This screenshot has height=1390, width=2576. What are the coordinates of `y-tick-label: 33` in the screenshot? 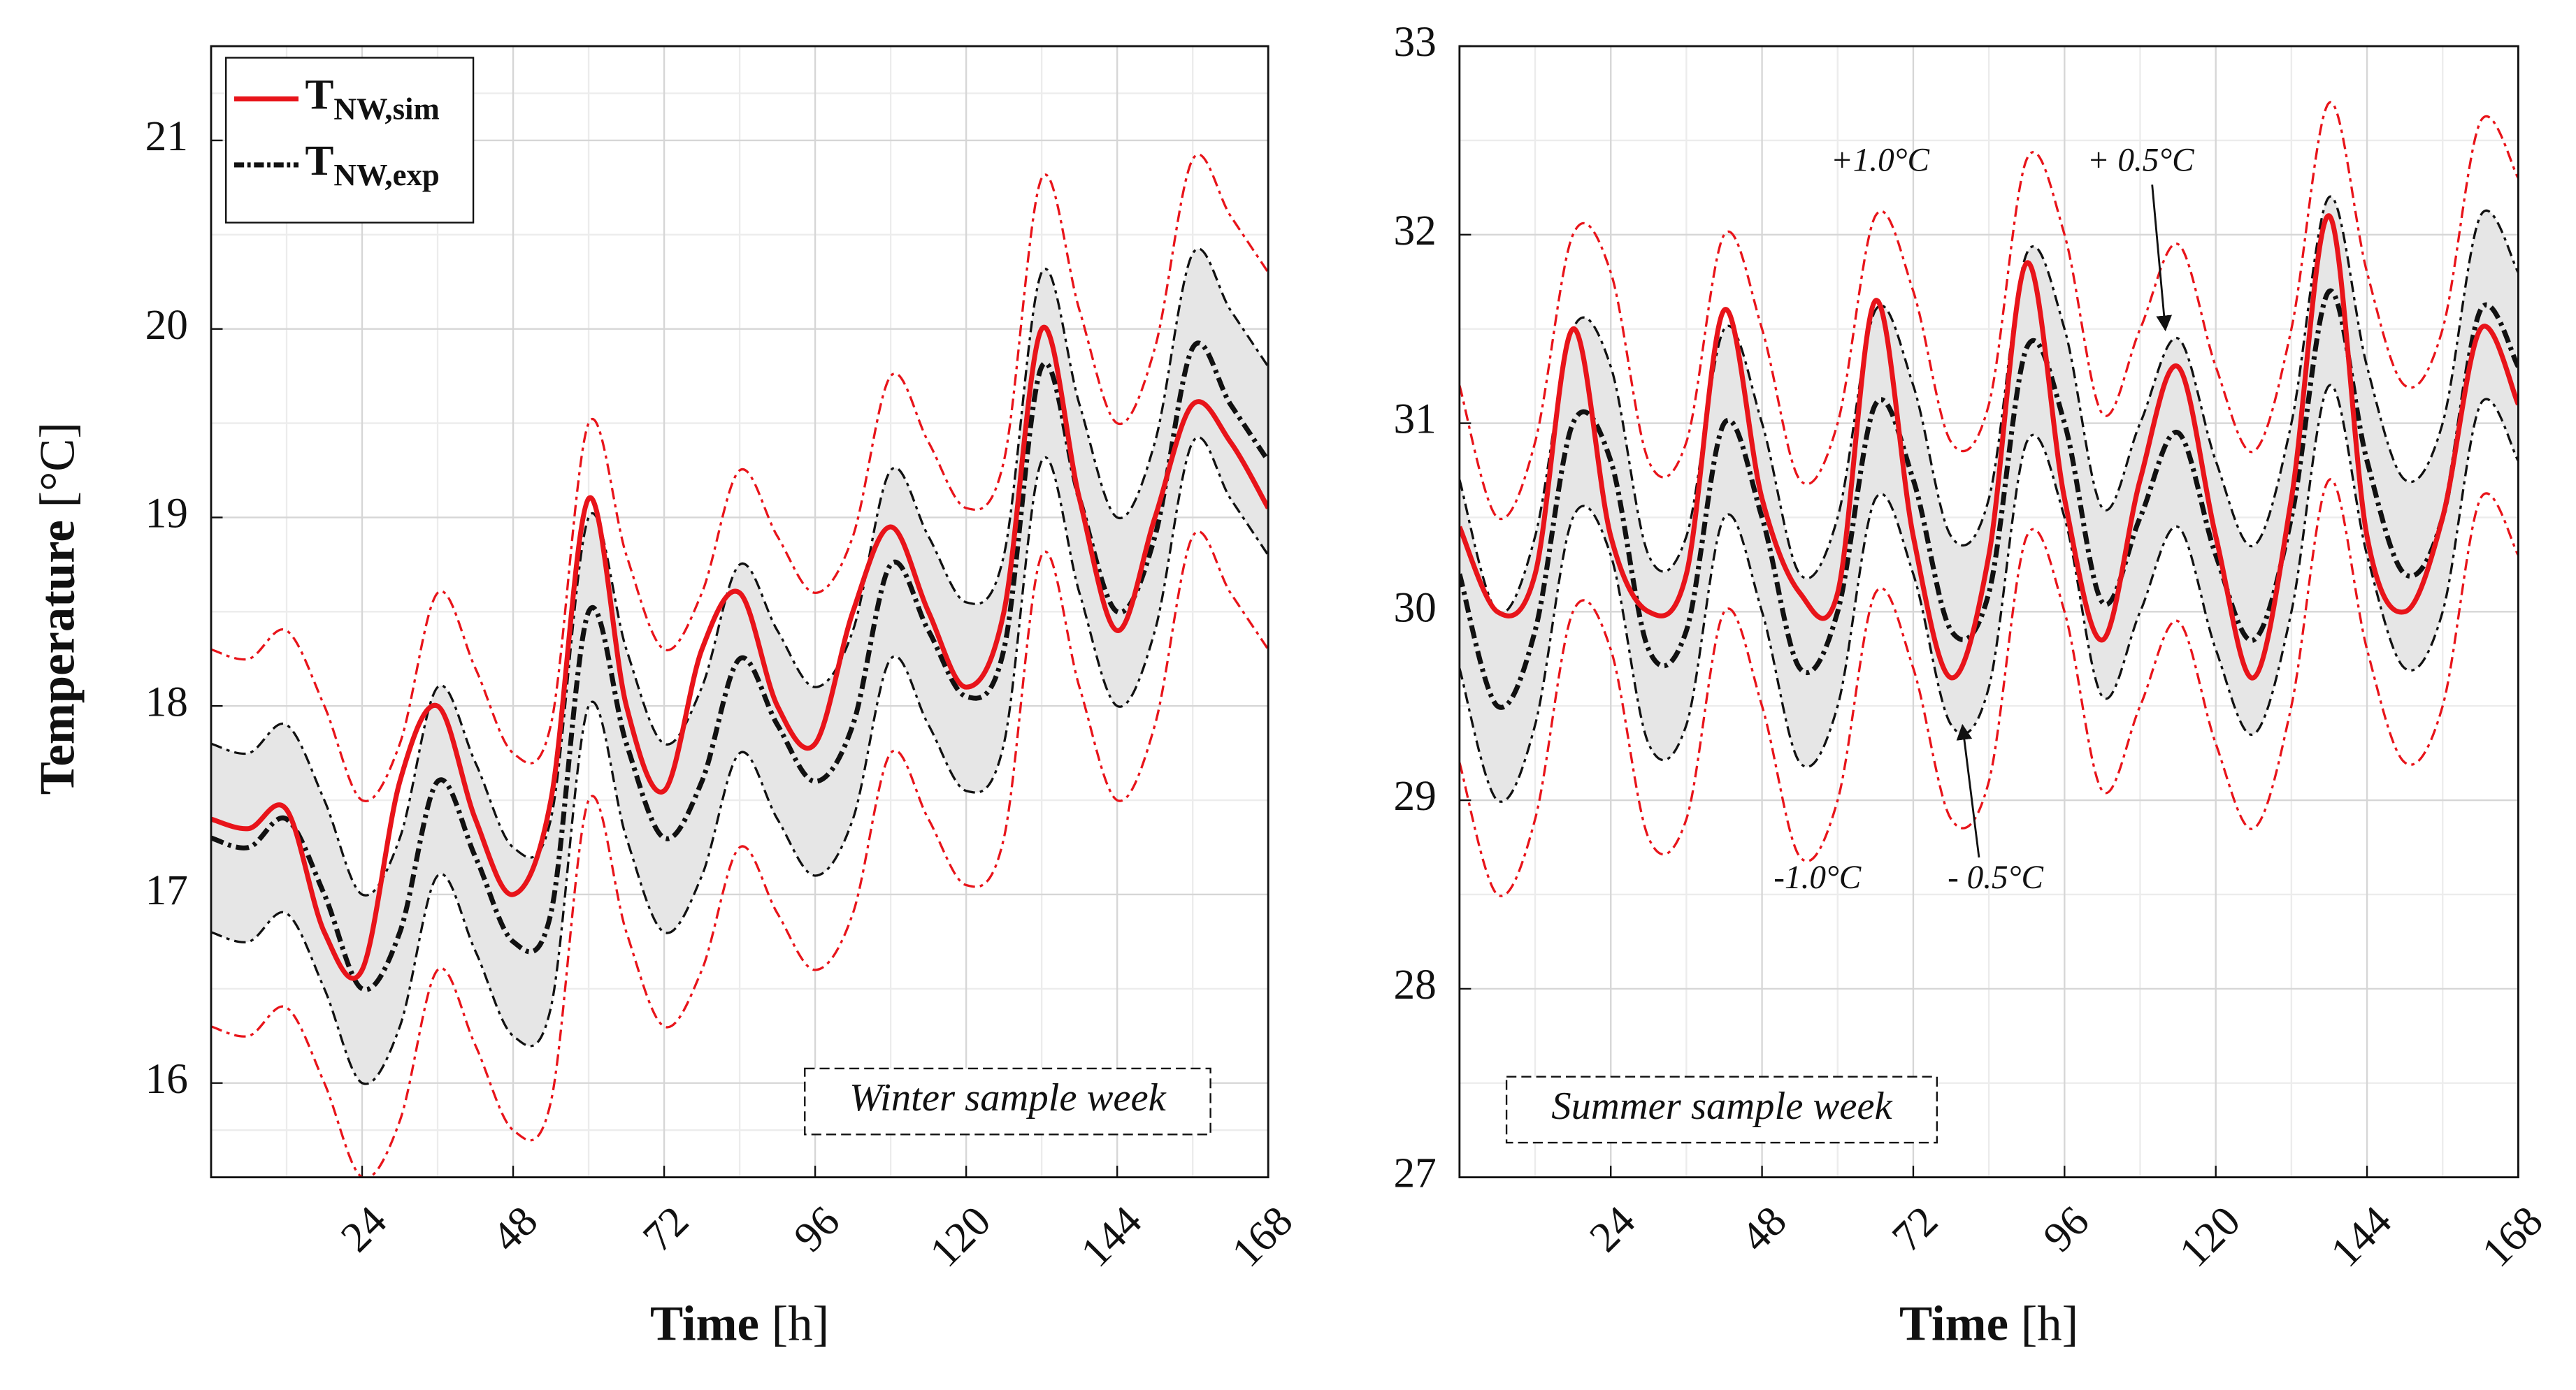 It's located at (1414, 42).